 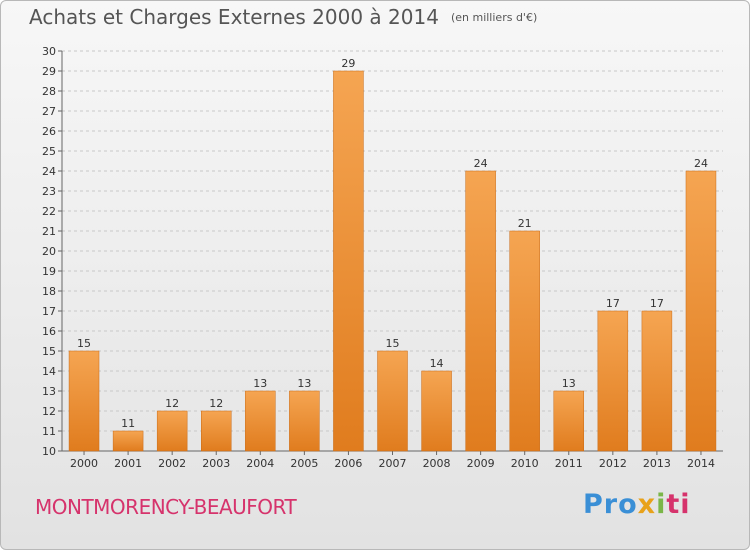 What do you see at coordinates (701, 463) in the screenshot?
I see `x-tick-label: 2014` at bounding box center [701, 463].